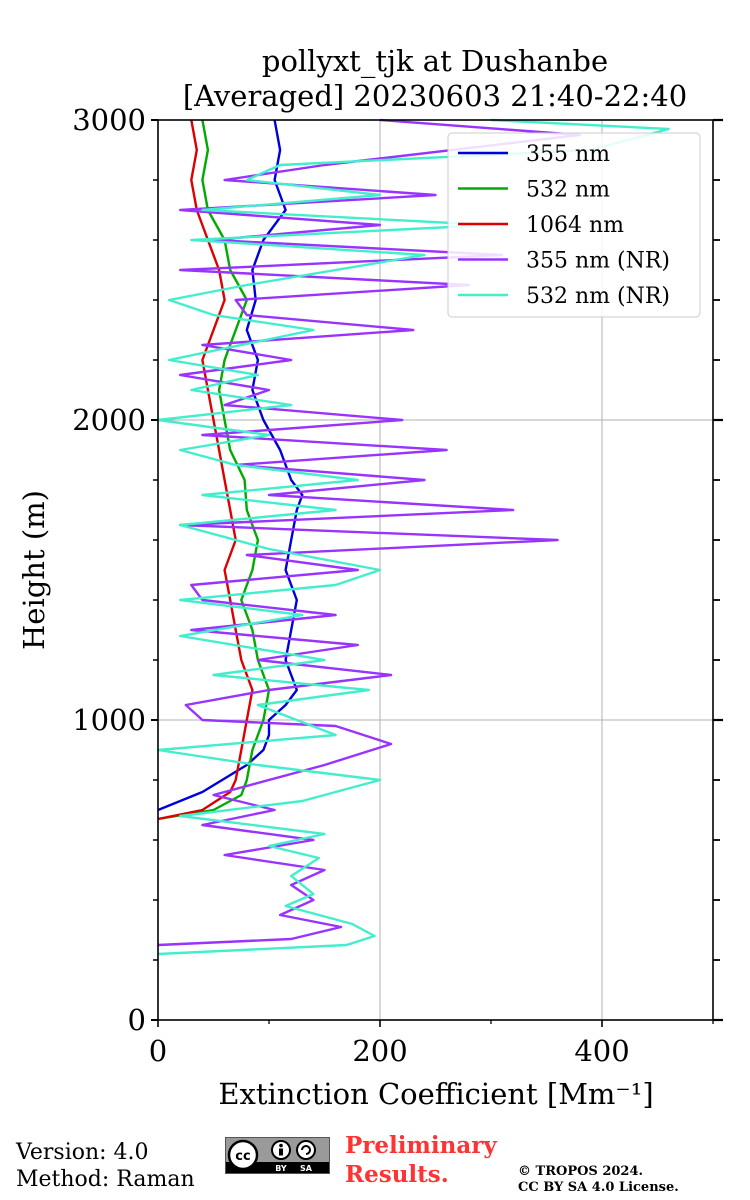  I want to click on legend-label-2: 532 nm, so click(568, 190).